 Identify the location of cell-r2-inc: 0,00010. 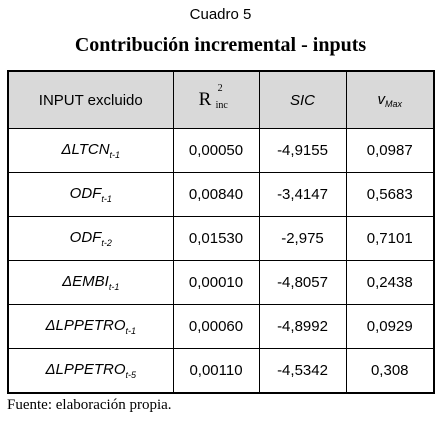
(216, 282).